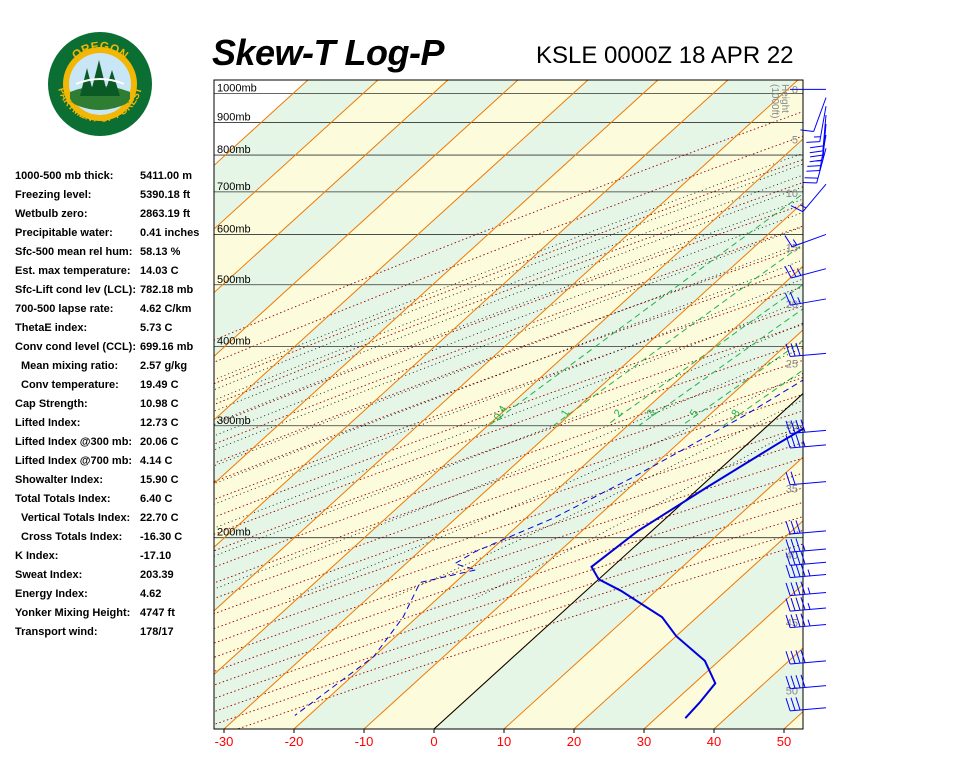 Image resolution: width=960 pixels, height=768 pixels. I want to click on mixing-ratio-label: 1, so click(565, 414).